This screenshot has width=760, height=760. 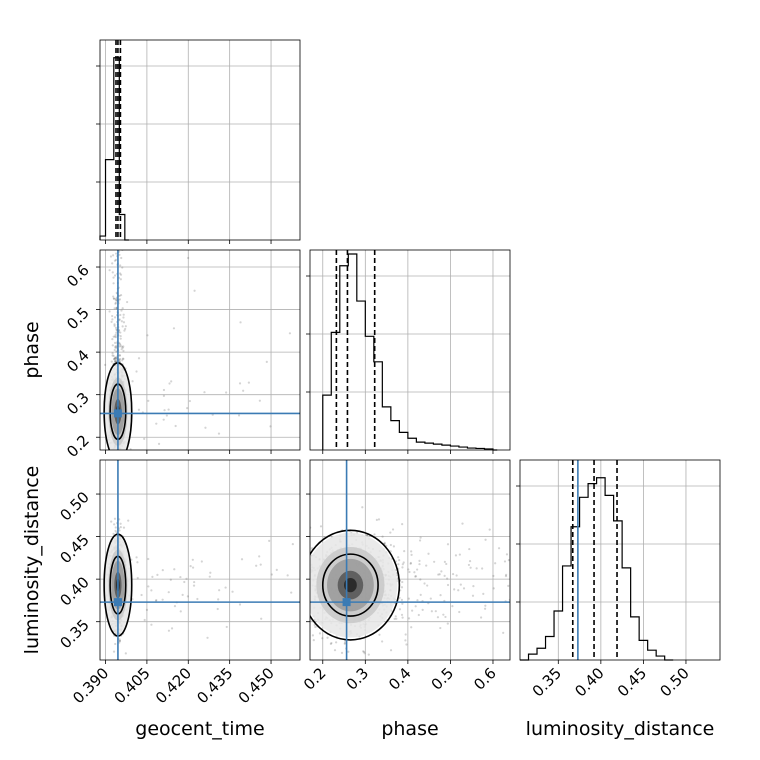 I want to click on y-tick-label: 0.2, so click(x=78, y=446).